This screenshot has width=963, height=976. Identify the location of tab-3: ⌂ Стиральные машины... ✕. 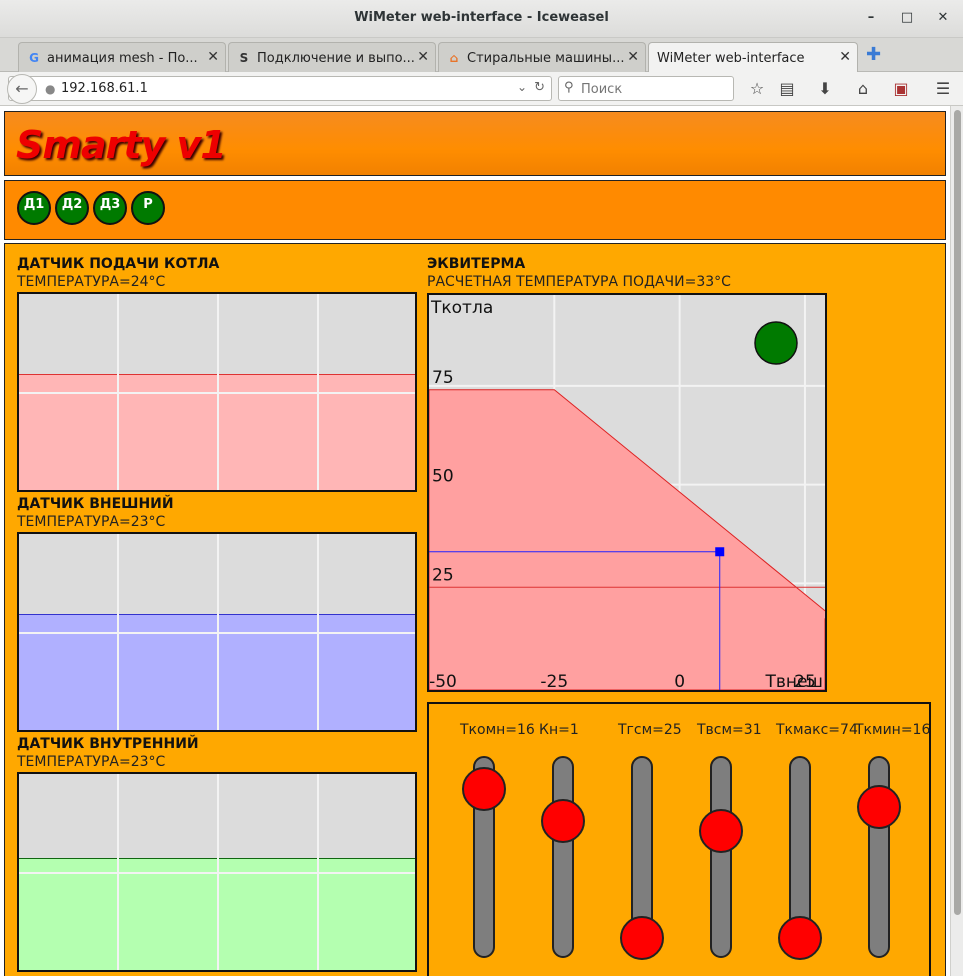
(542, 57).